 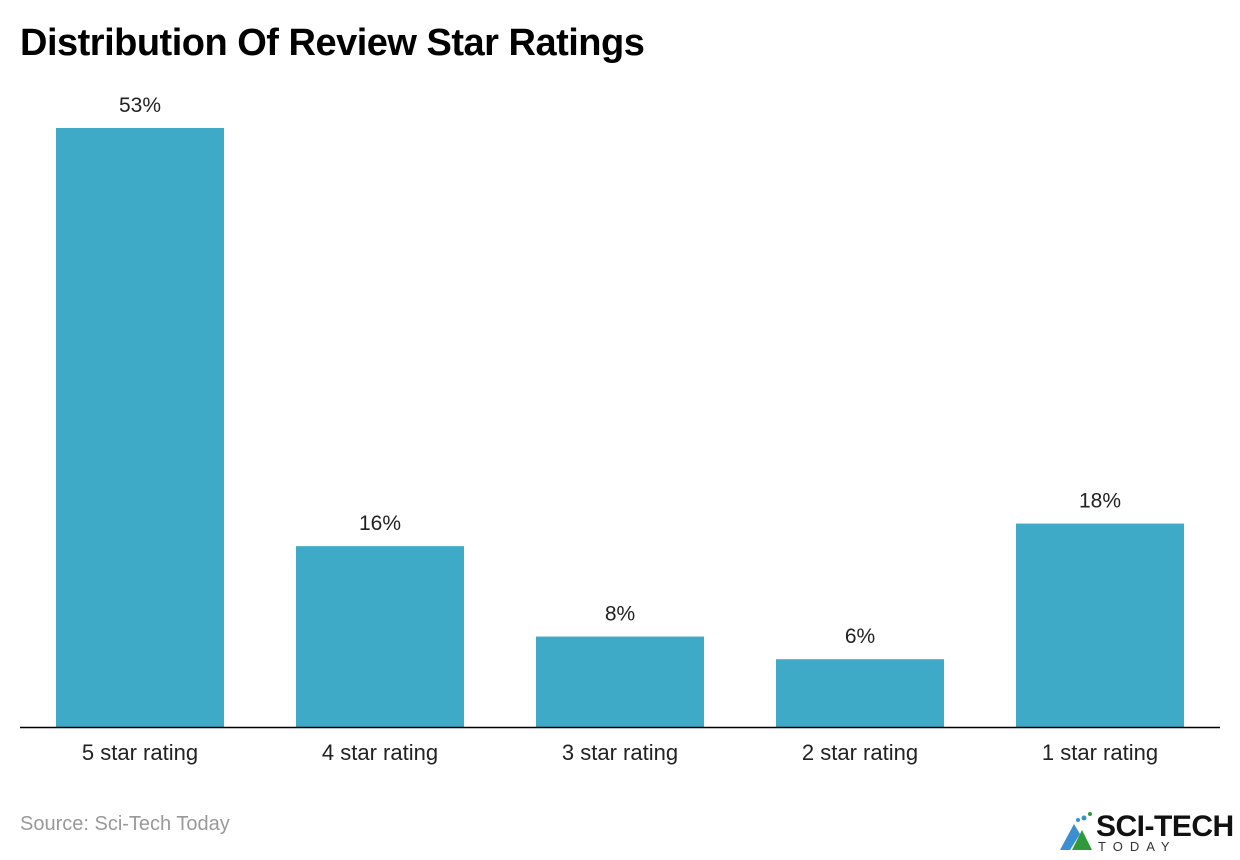 I want to click on x-tick-label: 1 star rating, so click(x=1100, y=752).